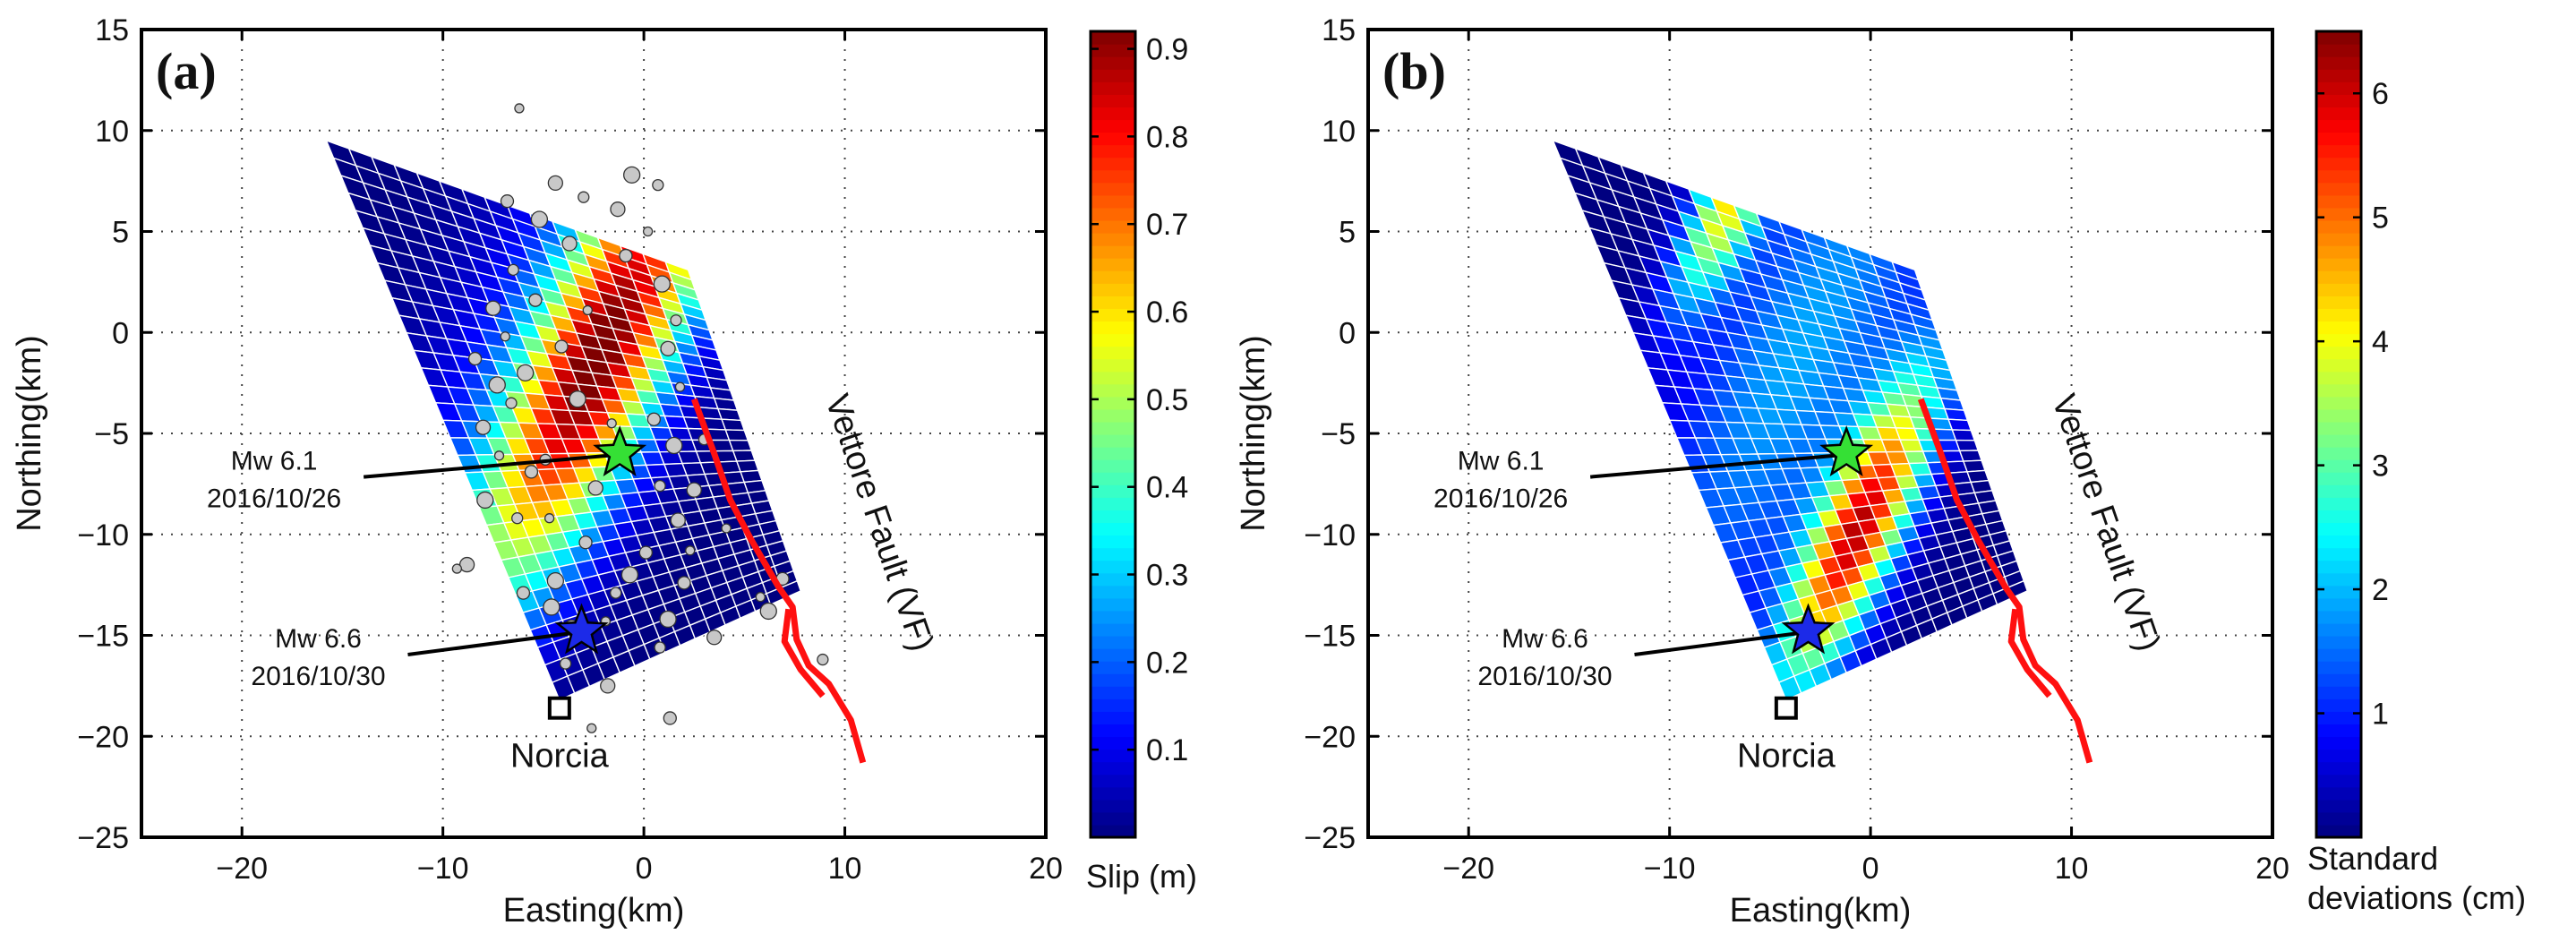 The width and height of the screenshot is (2576, 951). What do you see at coordinates (443, 869) in the screenshot?
I see `x-tick-label: −10` at bounding box center [443, 869].